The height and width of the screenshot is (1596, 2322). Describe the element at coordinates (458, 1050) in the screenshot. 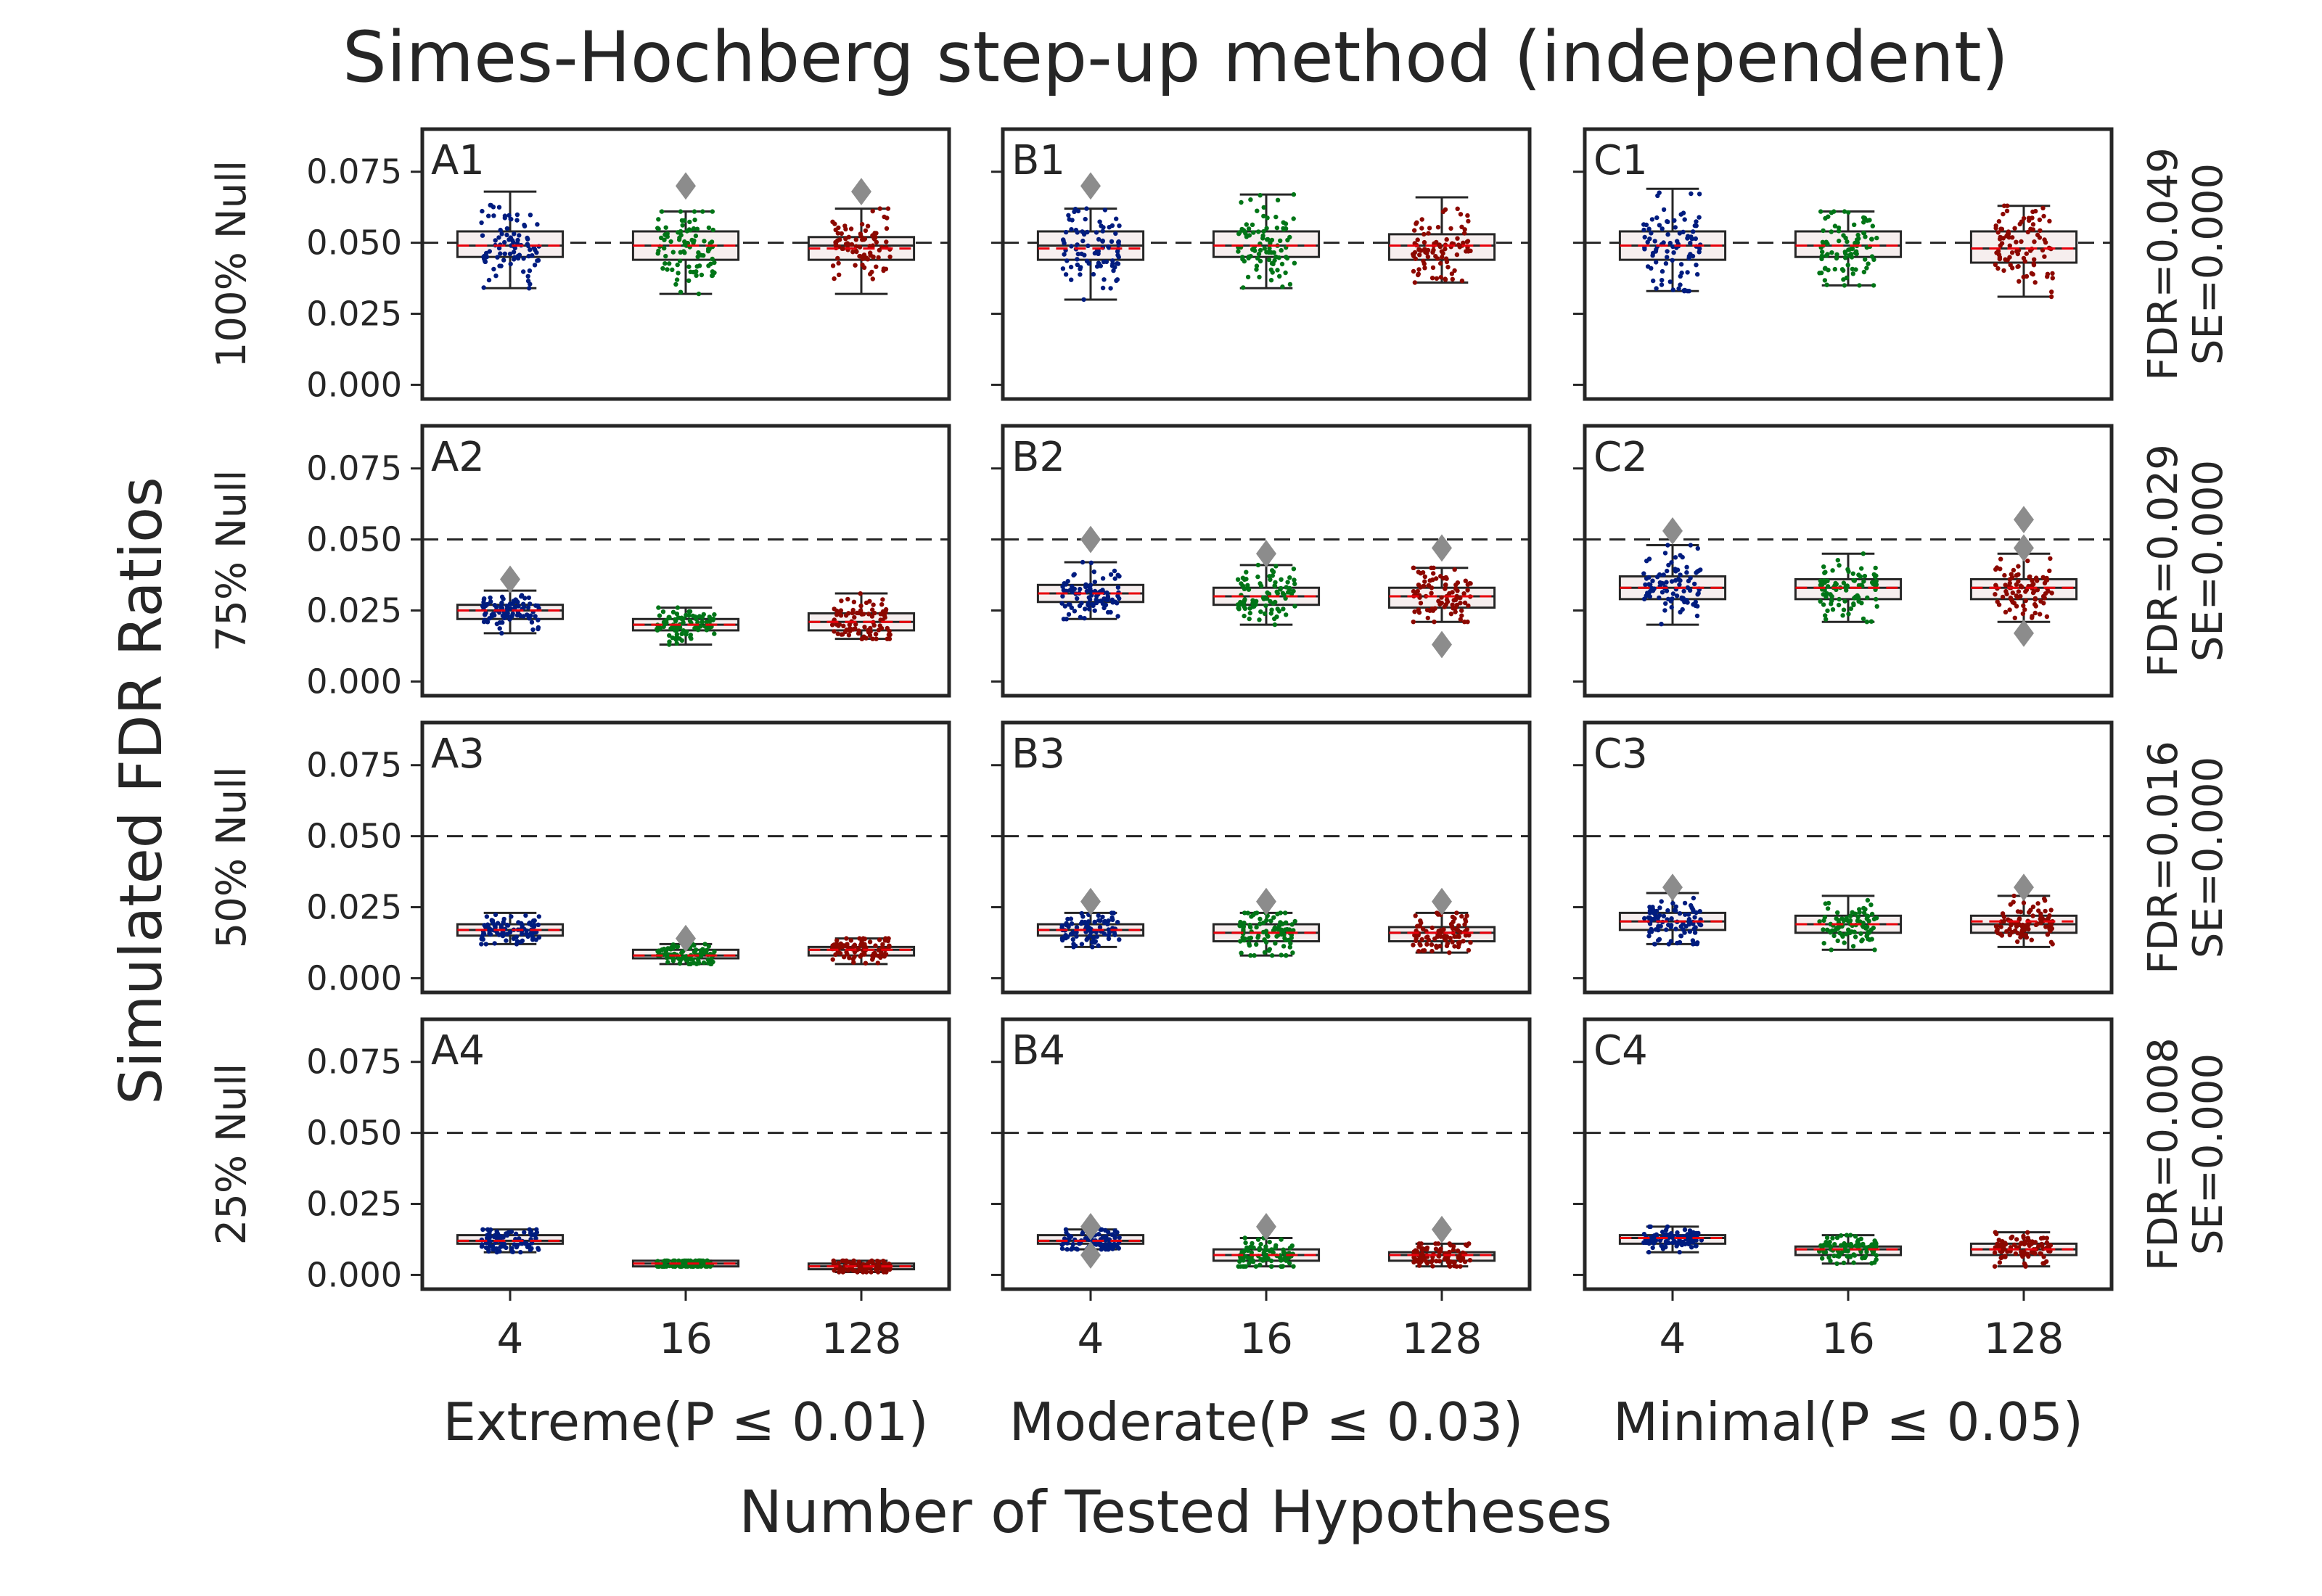

I see `panel-label: A4` at that location.